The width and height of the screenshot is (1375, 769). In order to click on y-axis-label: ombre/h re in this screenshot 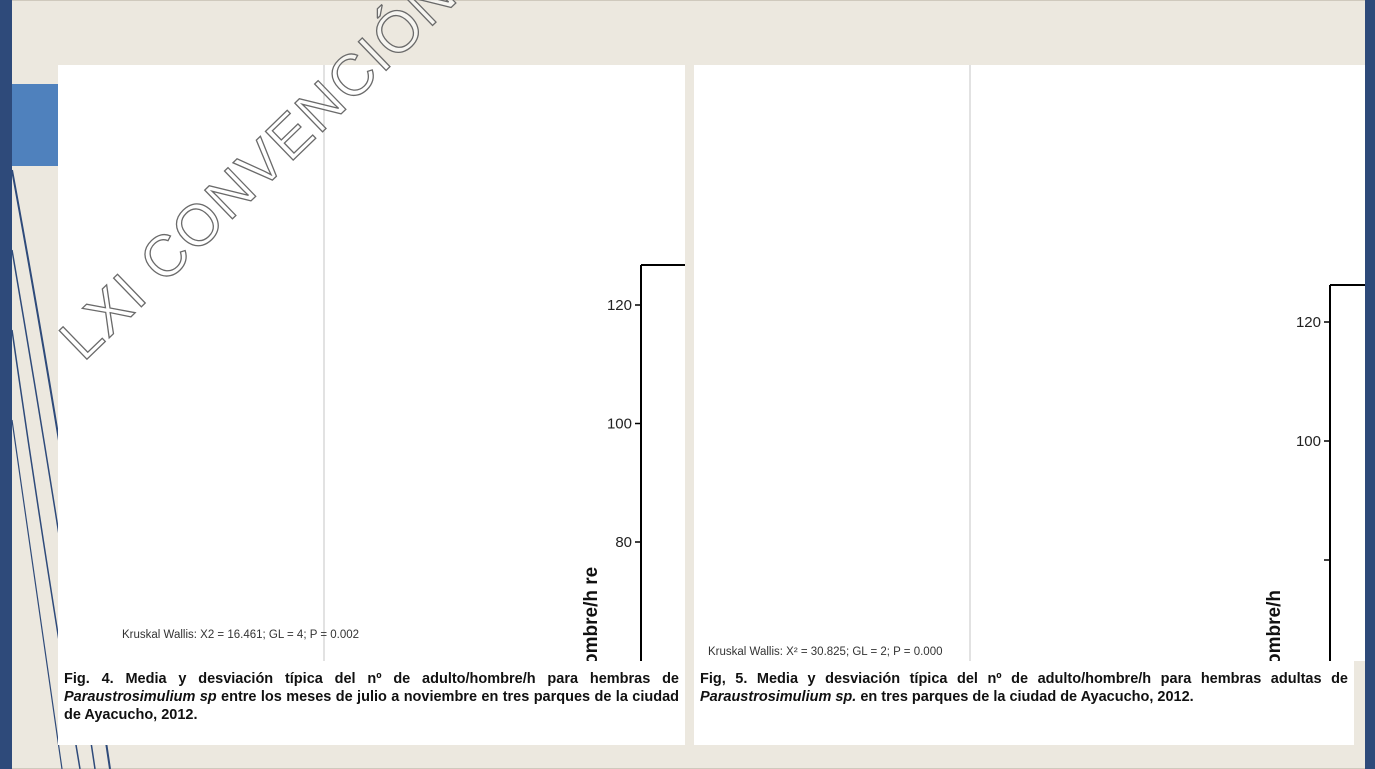, I will do `click(591, 614)`.